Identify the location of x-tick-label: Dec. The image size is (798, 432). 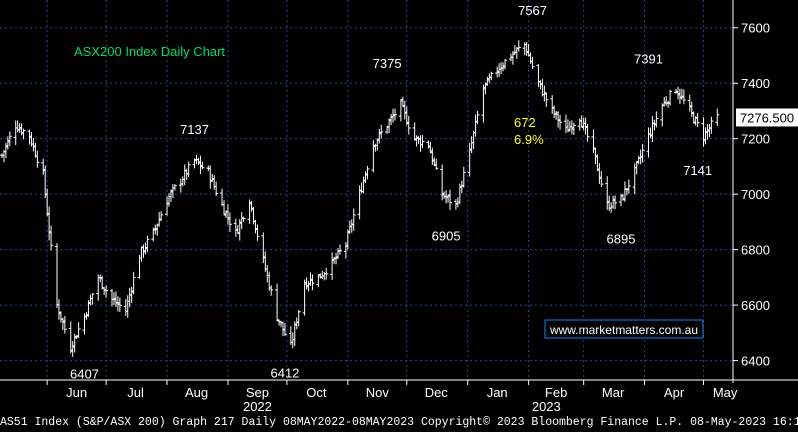
(437, 392).